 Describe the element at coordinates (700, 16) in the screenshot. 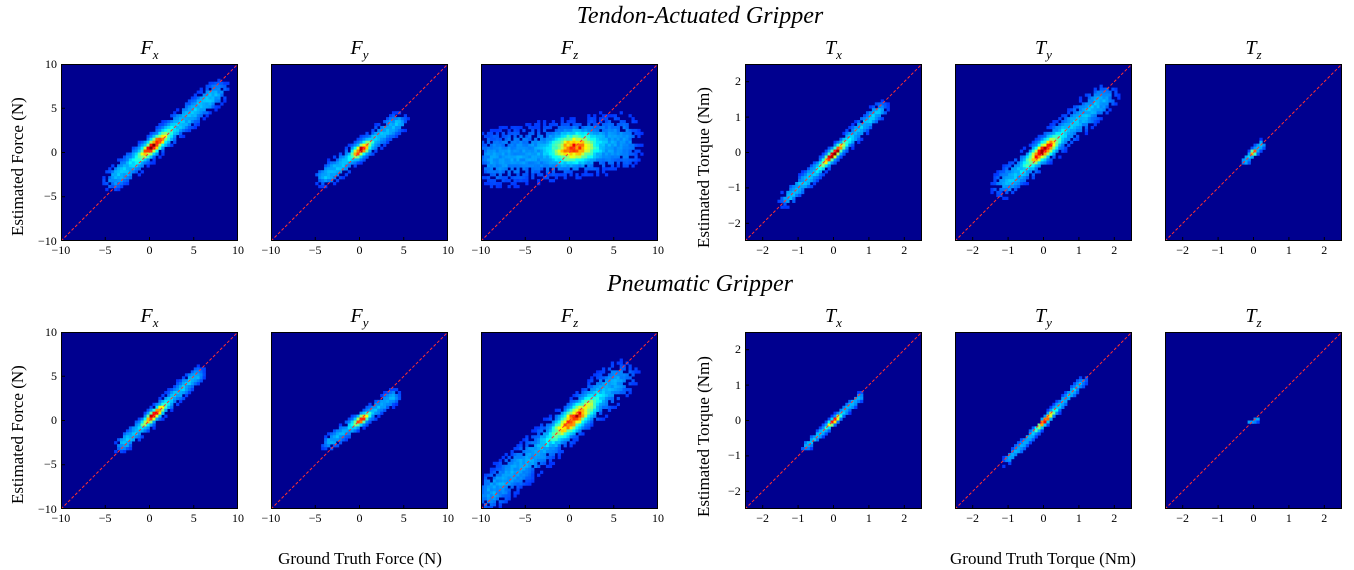

I see `row-title-tendon: Tendon-Actuated Gripper` at that location.